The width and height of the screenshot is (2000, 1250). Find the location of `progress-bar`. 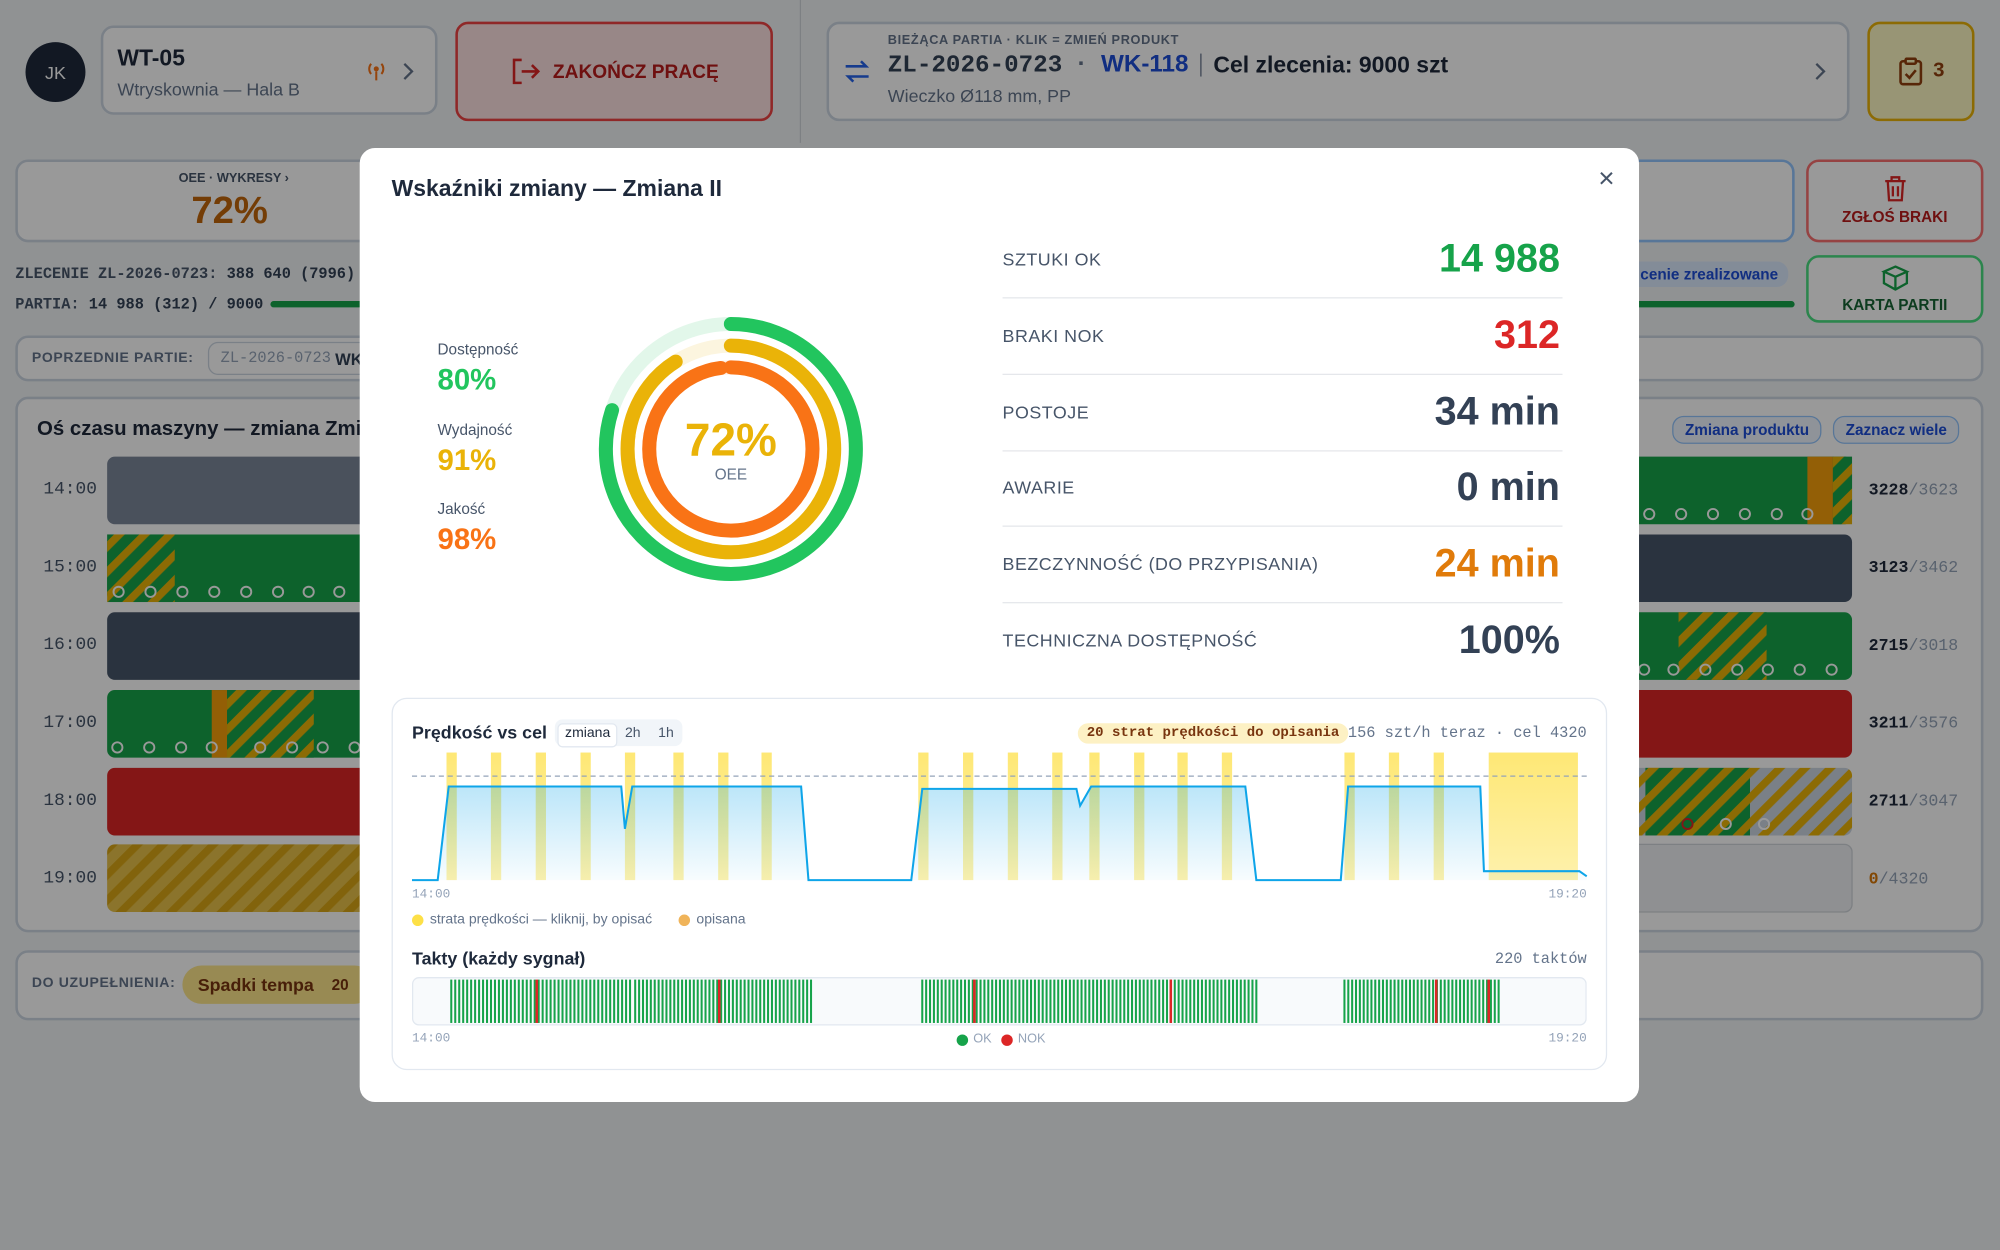

progress-bar is located at coordinates (1713, 304).